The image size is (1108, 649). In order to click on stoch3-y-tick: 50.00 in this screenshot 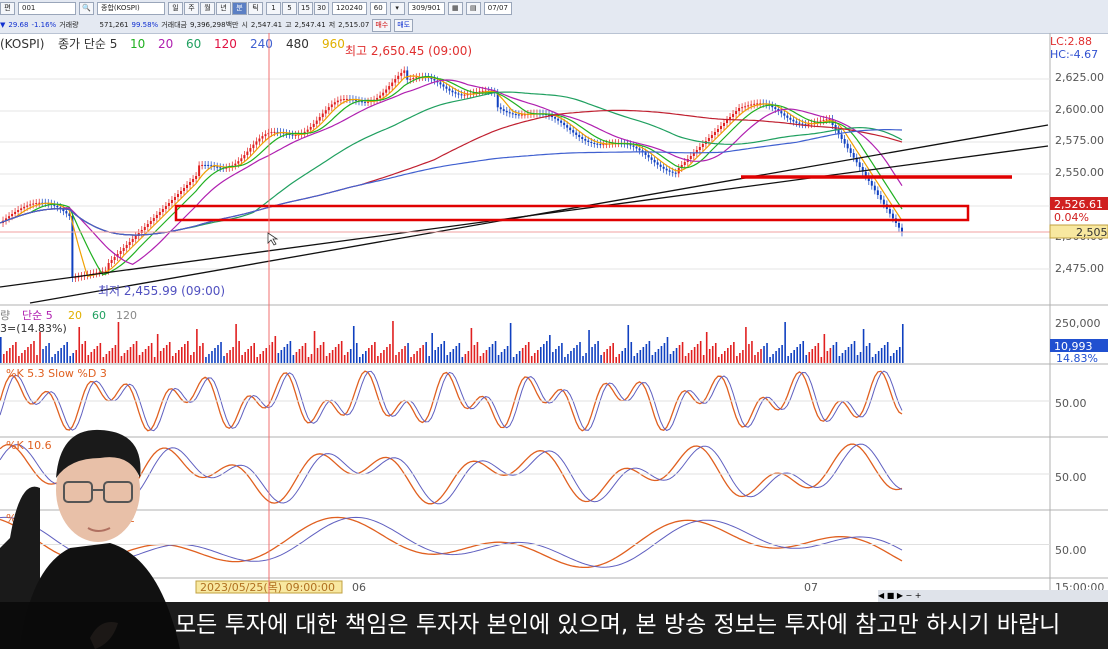, I will do `click(1071, 550)`.